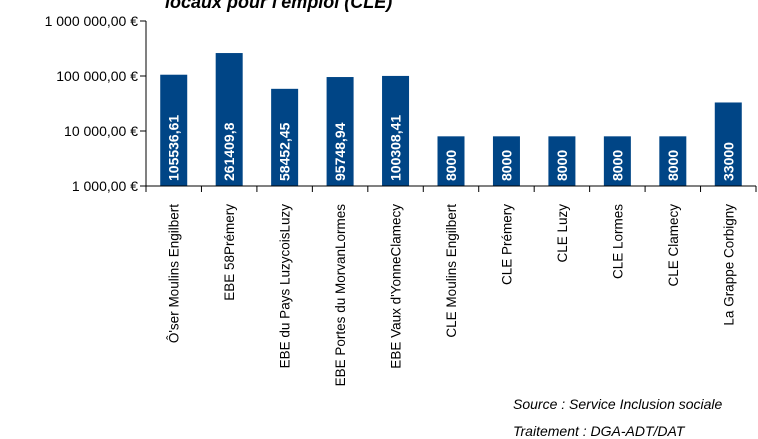 The width and height of the screenshot is (758, 439). Describe the element at coordinates (279, 6) in the screenshot. I see `chart-title: locaux pour l'emploi (CLE)` at that location.